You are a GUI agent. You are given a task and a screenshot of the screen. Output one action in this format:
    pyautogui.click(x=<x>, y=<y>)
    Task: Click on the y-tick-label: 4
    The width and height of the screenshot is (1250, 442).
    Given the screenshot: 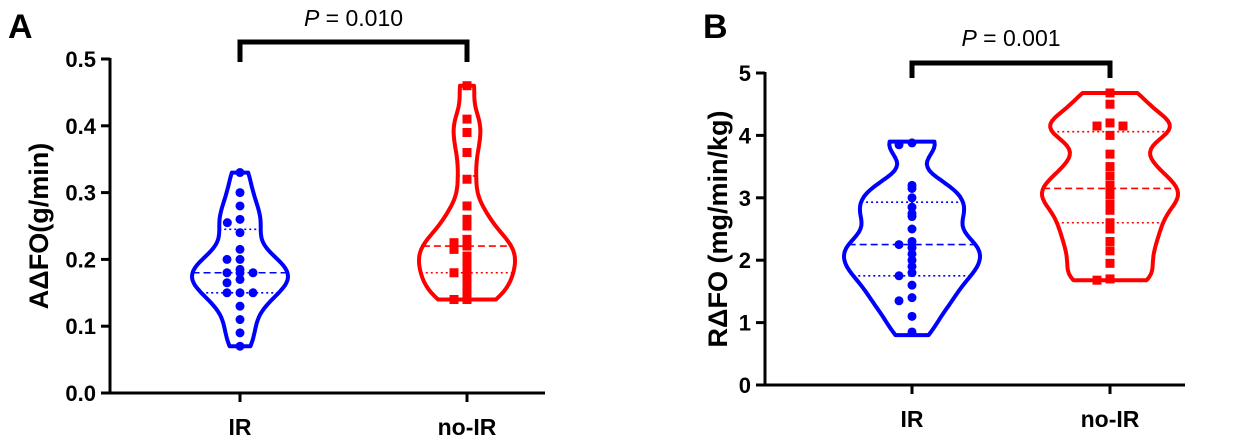 What is the action you would take?
    pyautogui.click(x=745, y=135)
    